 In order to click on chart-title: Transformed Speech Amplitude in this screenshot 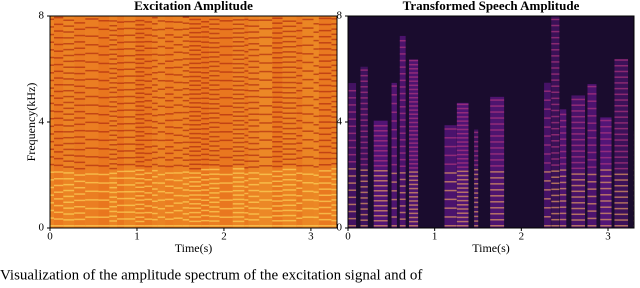, I will do `click(491, 6)`.